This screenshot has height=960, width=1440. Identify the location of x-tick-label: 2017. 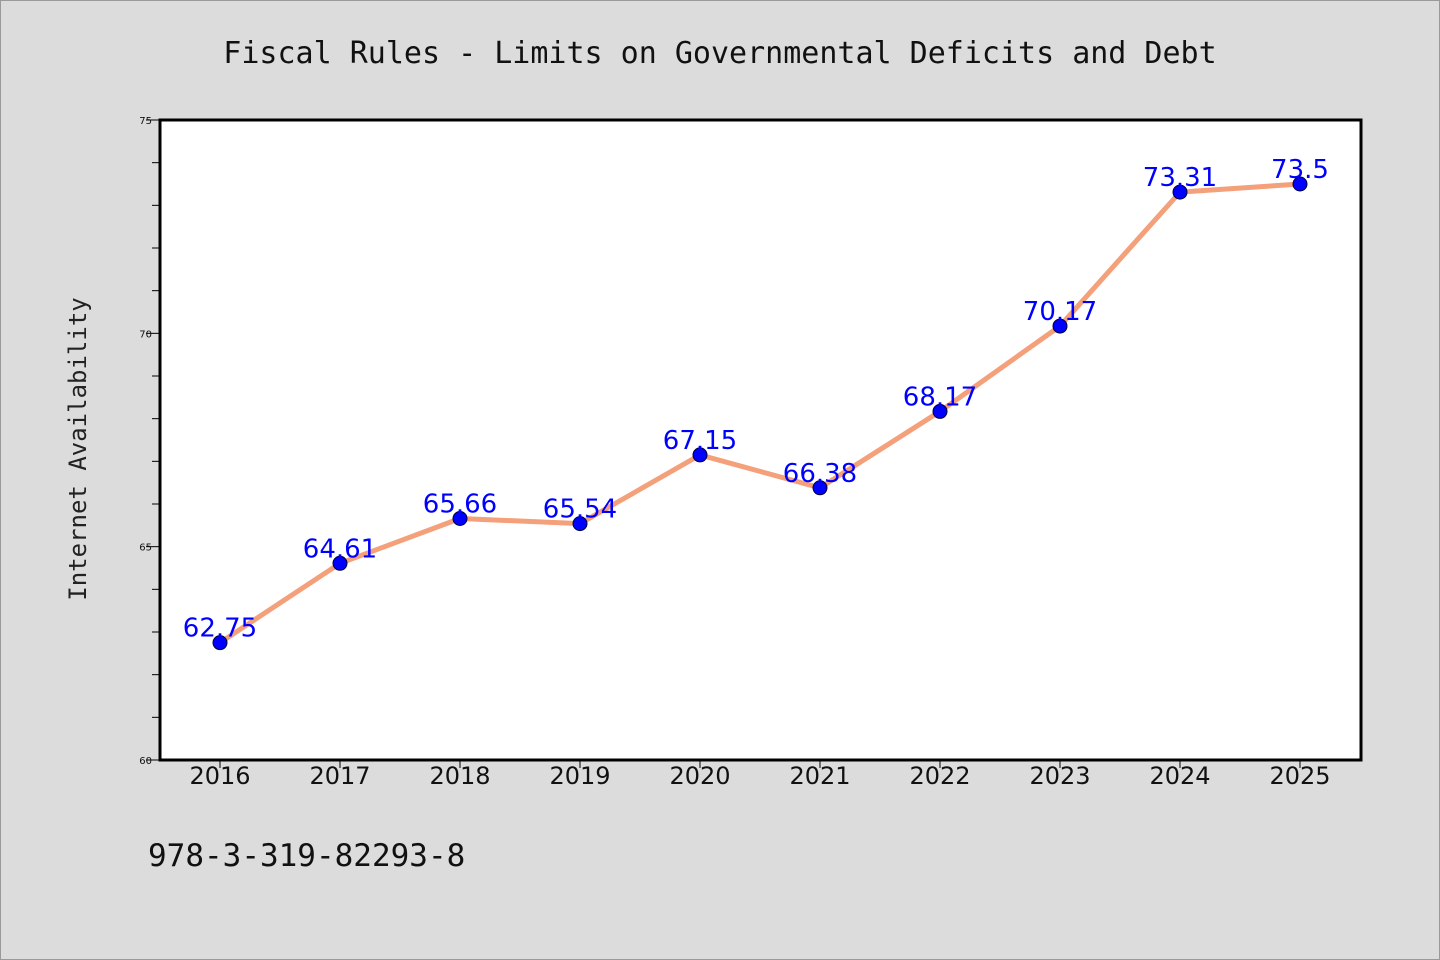
(339, 776).